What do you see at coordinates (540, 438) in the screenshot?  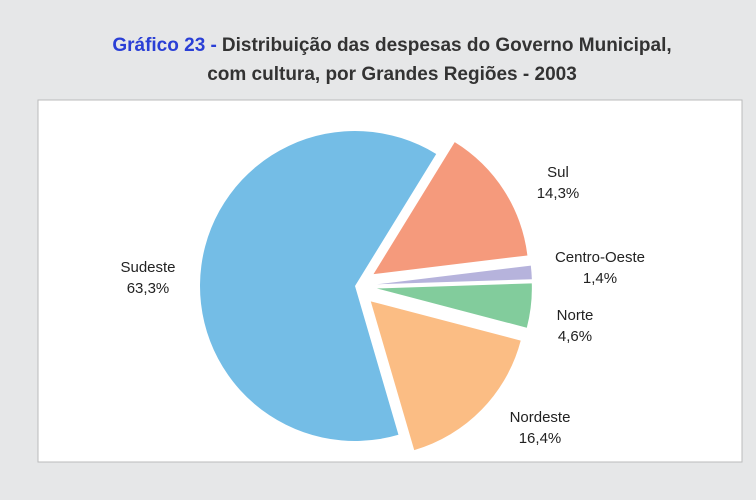 I see `slice-value: 16,4%` at bounding box center [540, 438].